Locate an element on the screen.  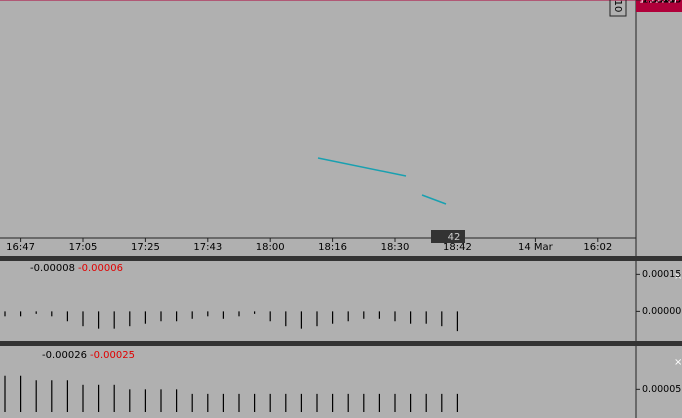
x-tick-label: 18:16 is located at coordinates (332, 247).